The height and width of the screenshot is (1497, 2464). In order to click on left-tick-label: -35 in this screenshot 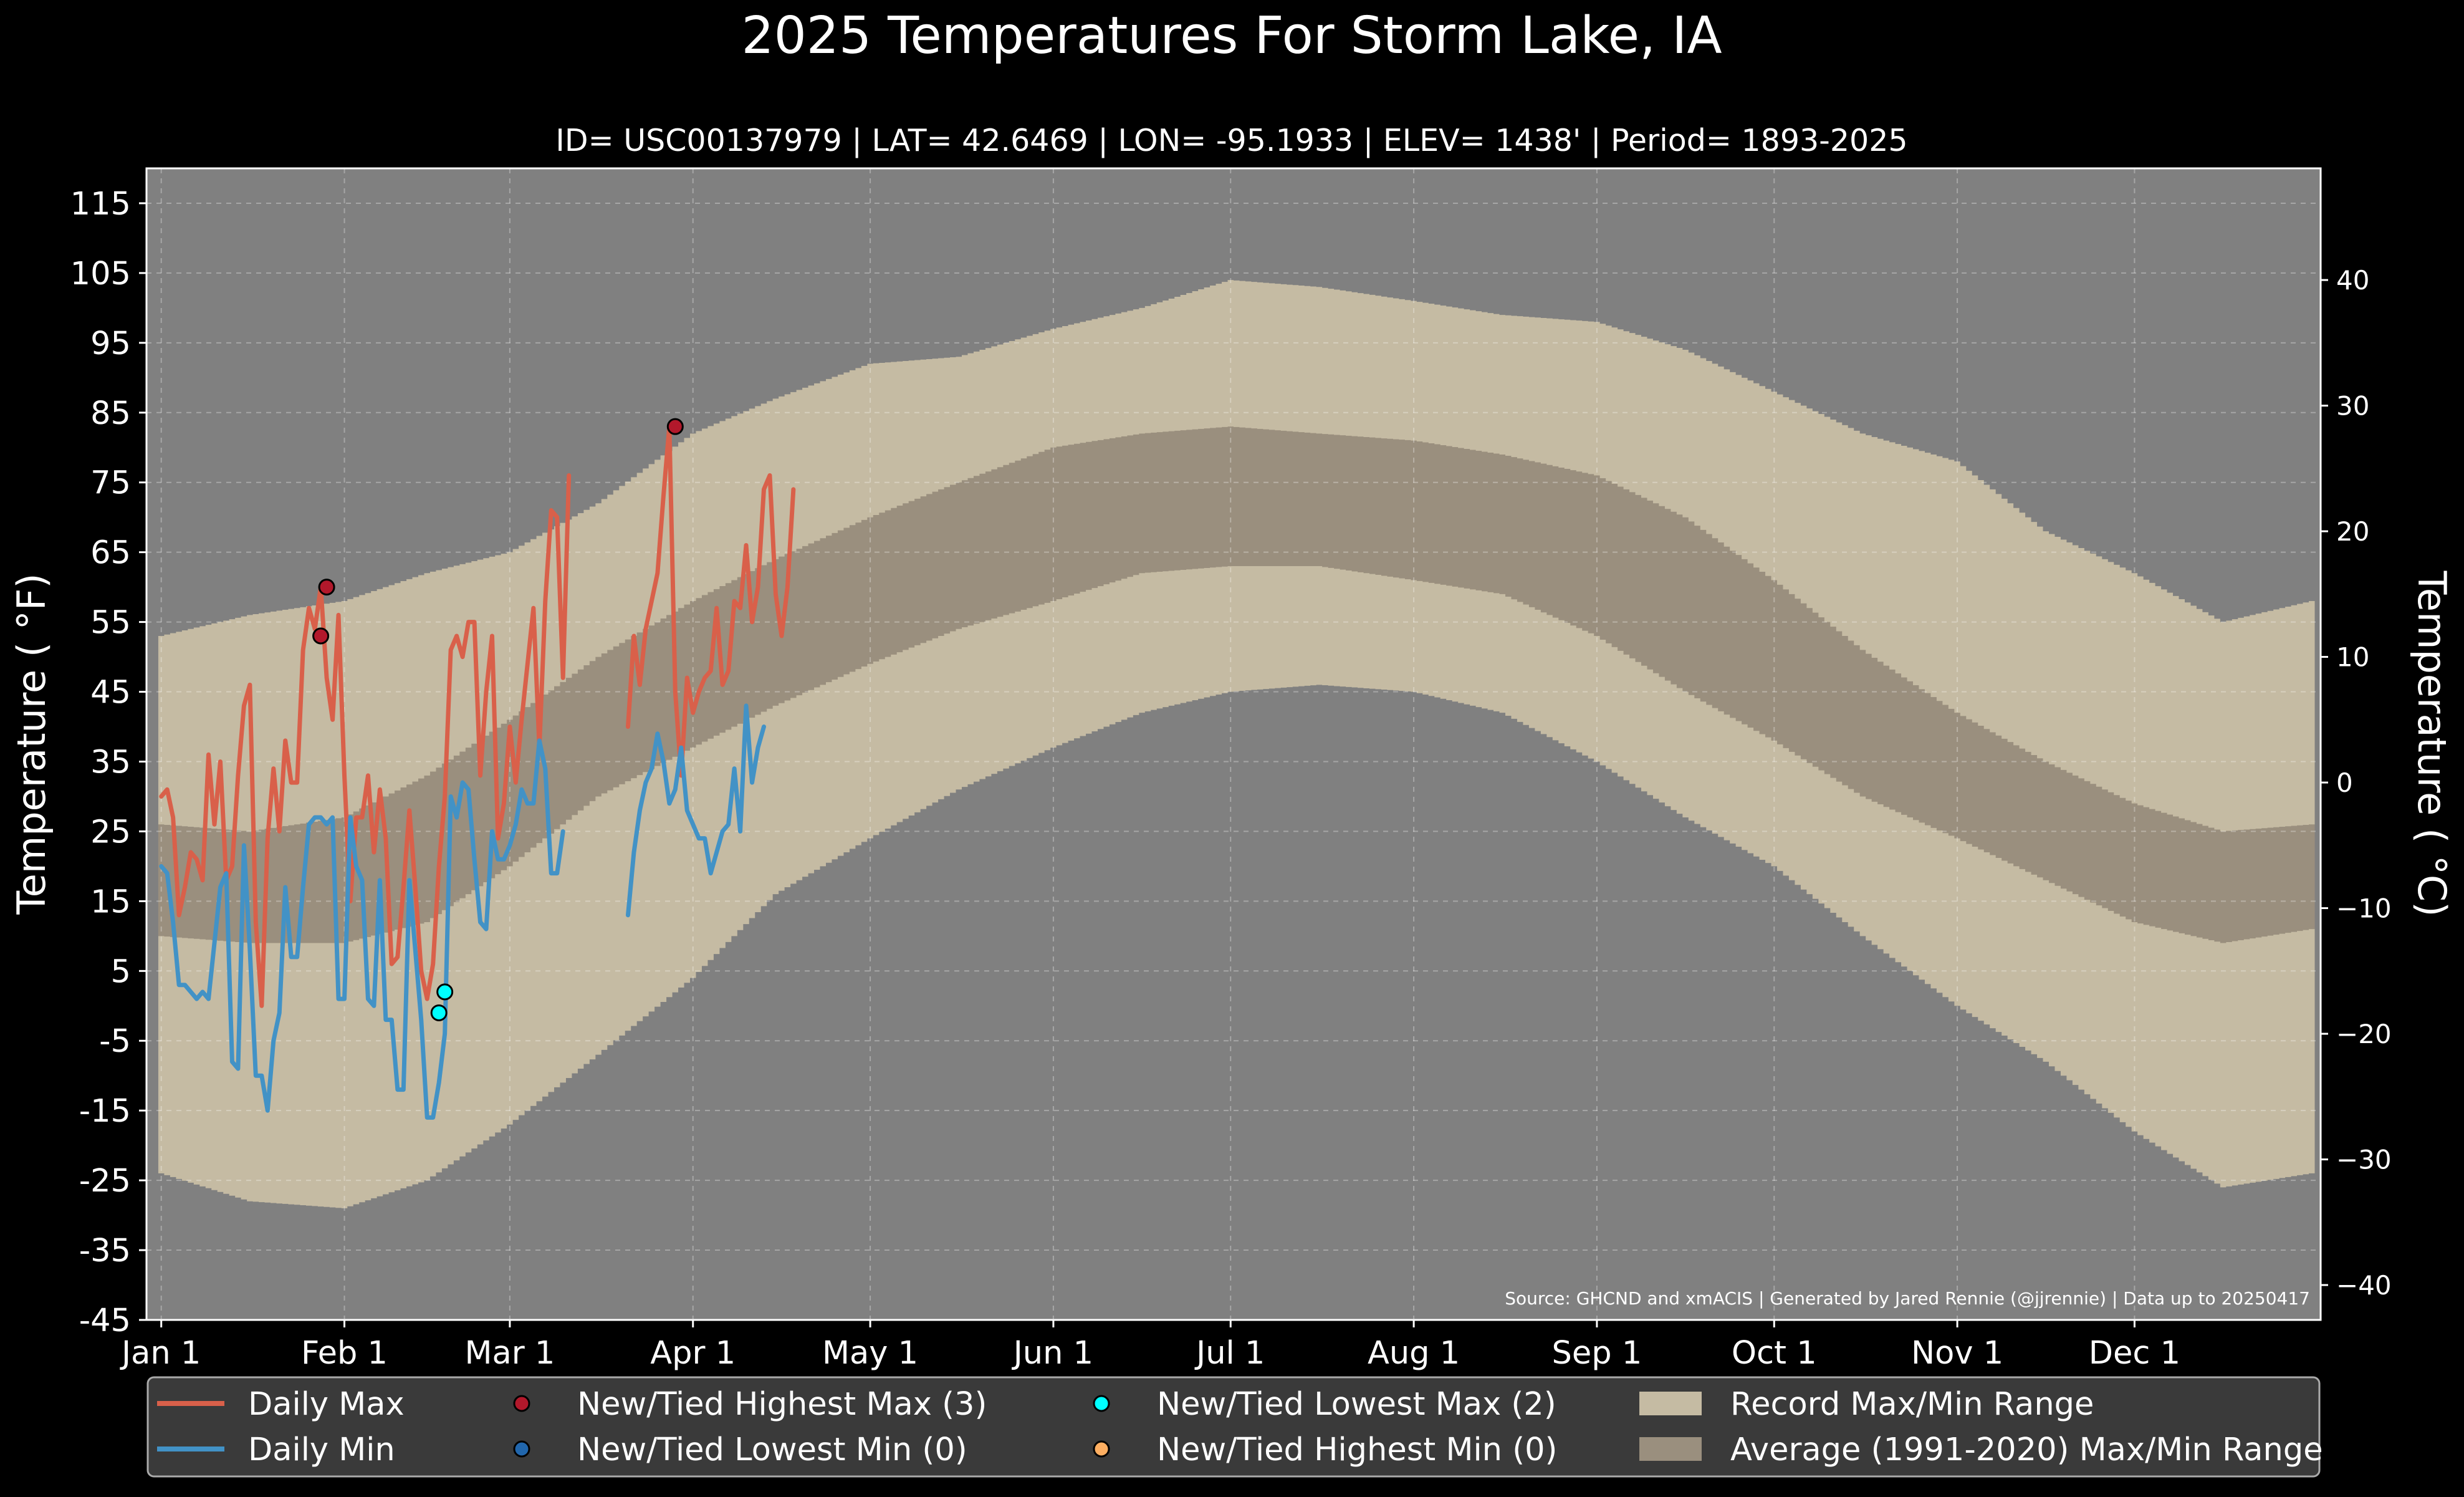, I will do `click(105, 1251)`.